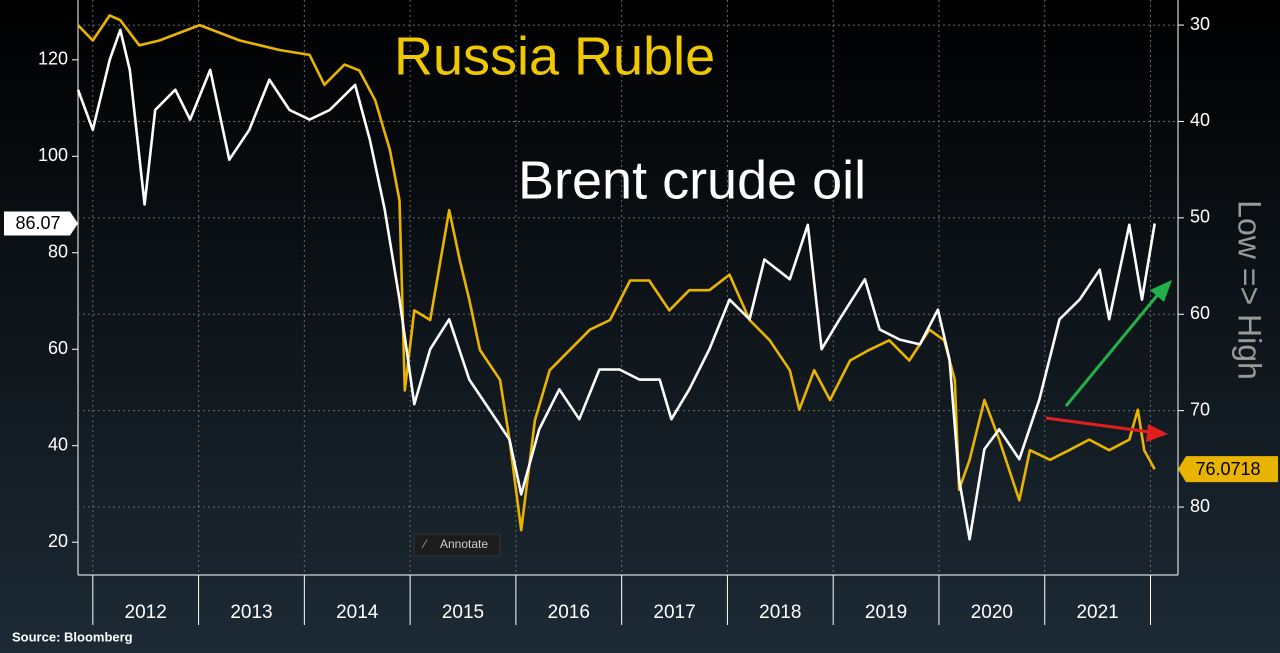 The height and width of the screenshot is (653, 1280). What do you see at coordinates (1250, 290) in the screenshot?
I see `y2-axis-label: Low => High` at bounding box center [1250, 290].